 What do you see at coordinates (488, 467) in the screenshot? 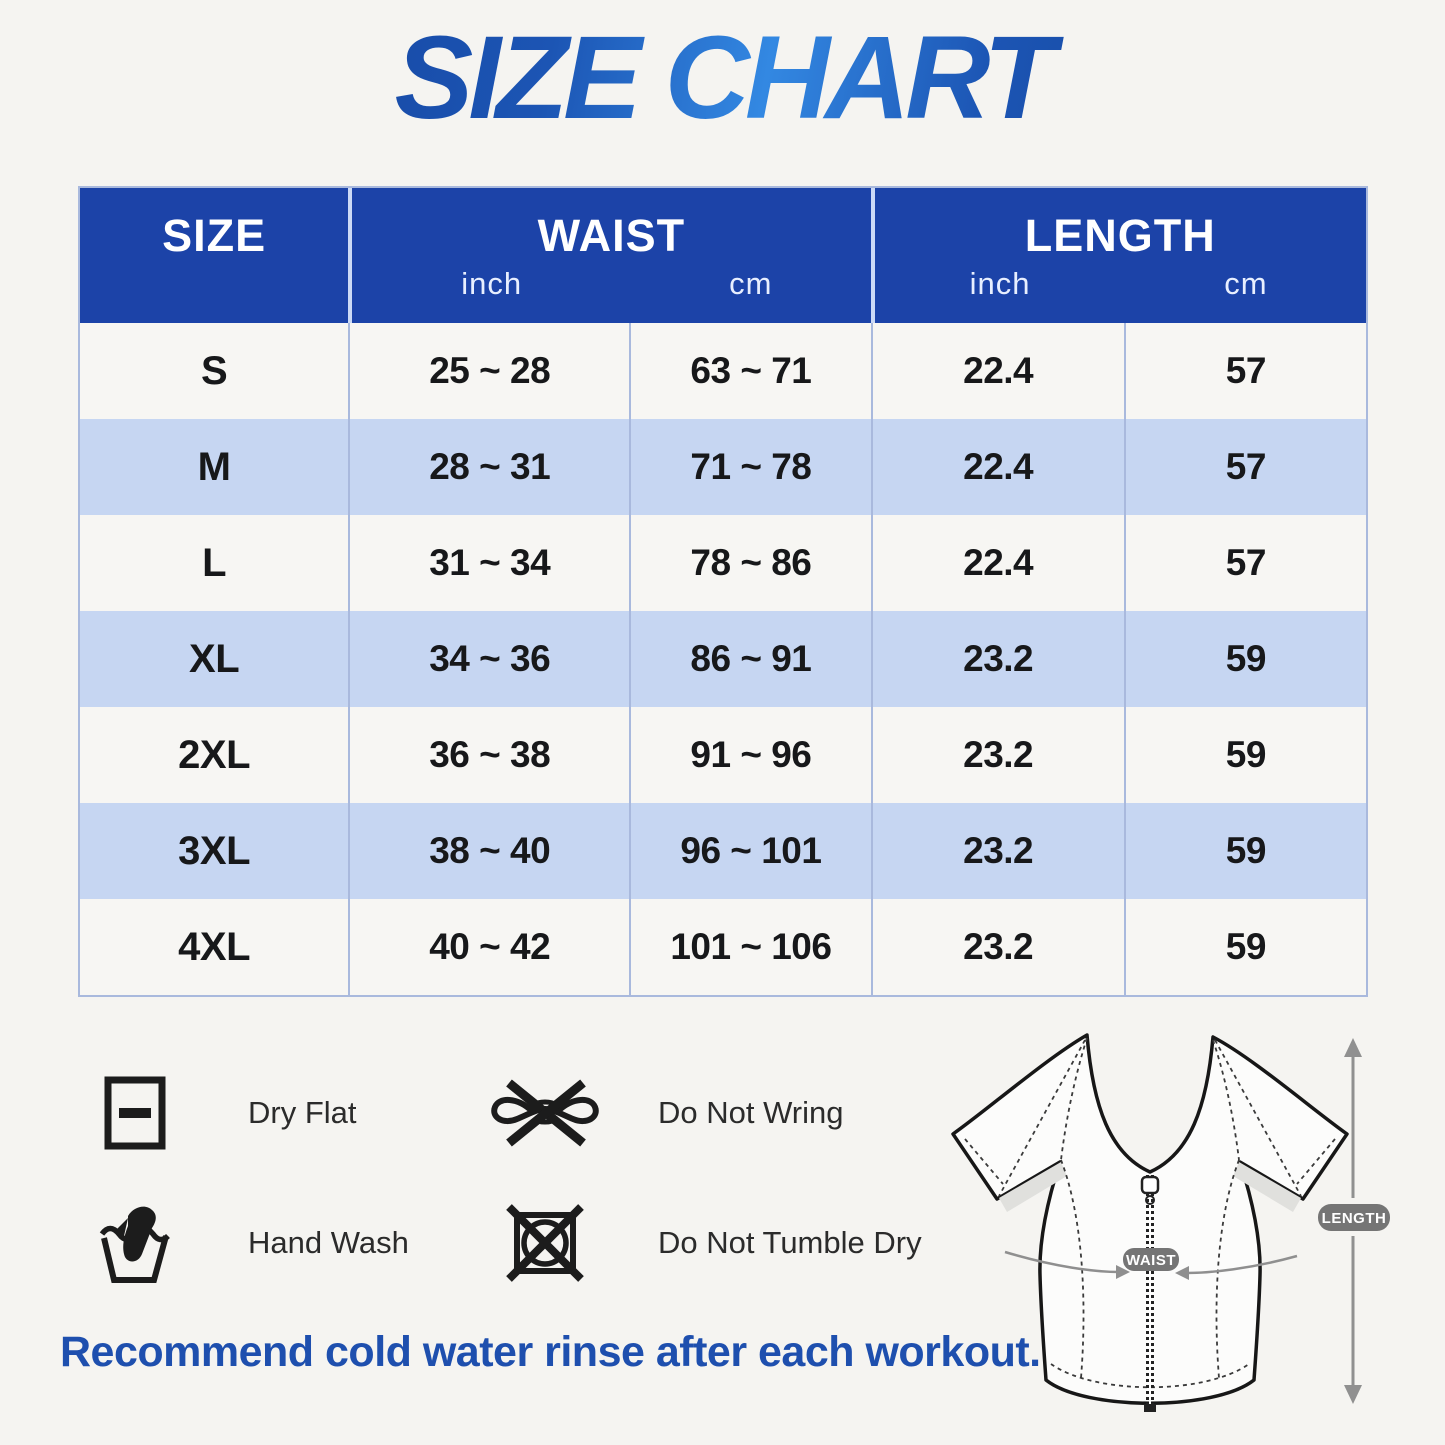
I see `cell-waist-inch: 28 ~ 31` at bounding box center [488, 467].